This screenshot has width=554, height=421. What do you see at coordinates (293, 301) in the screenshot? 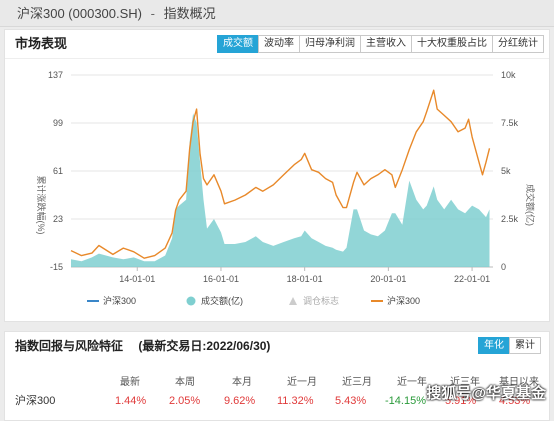
I see `legend-triangle-marker` at bounding box center [293, 301].